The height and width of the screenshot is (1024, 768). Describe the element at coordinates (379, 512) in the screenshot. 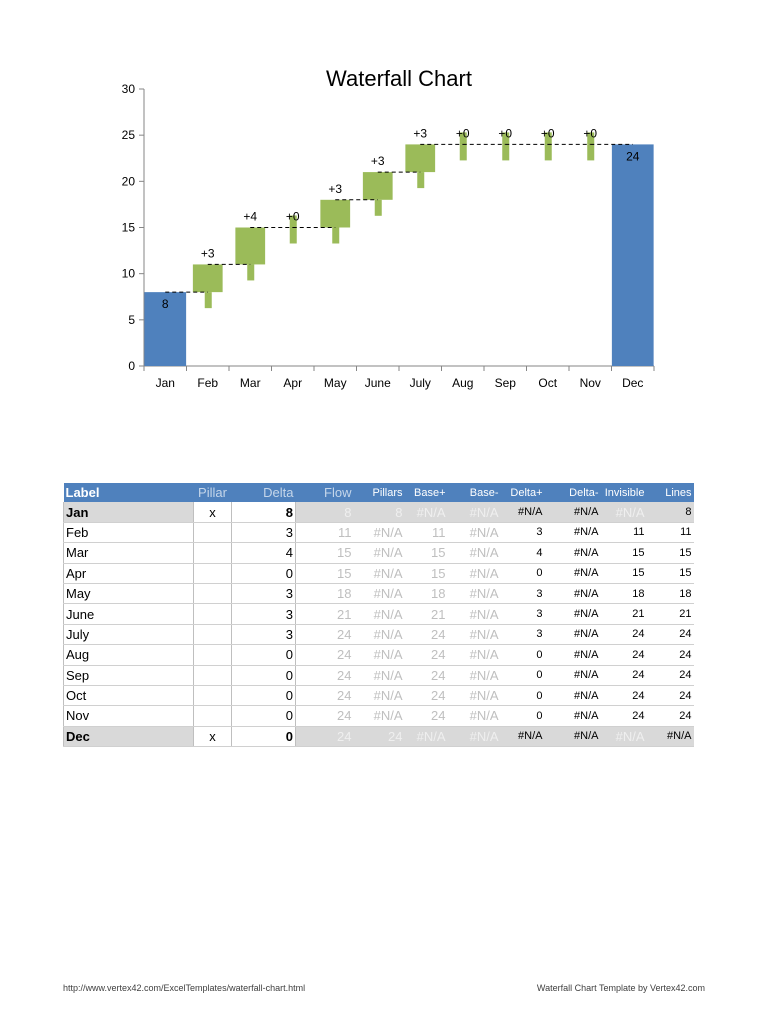

I see `cell-pillars: 8` at that location.